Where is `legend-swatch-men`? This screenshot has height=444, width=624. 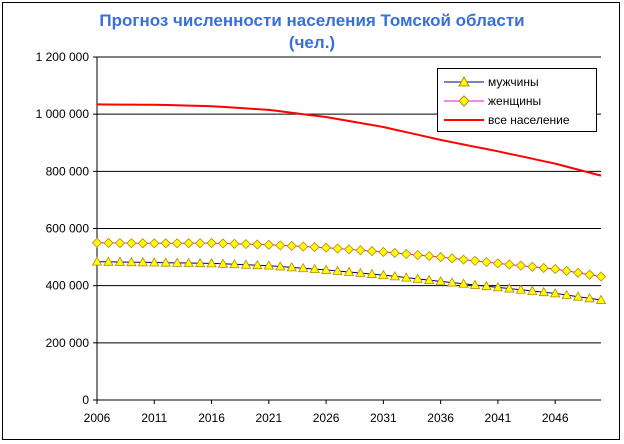
legend-swatch-men is located at coordinates (464, 81).